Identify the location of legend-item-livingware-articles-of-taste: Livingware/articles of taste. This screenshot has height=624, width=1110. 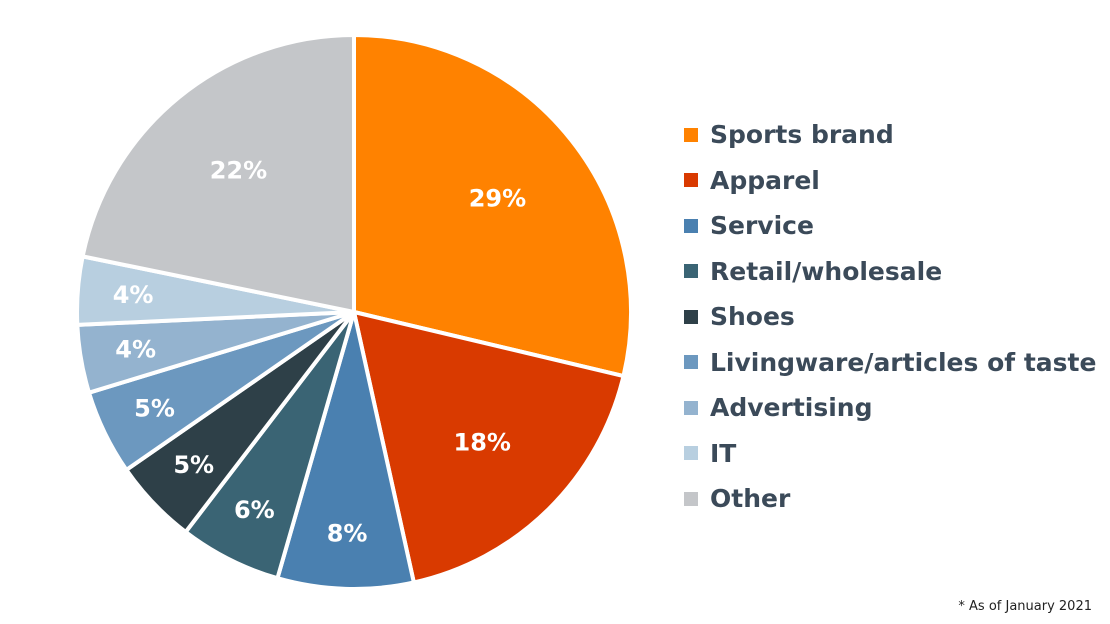
(890, 363).